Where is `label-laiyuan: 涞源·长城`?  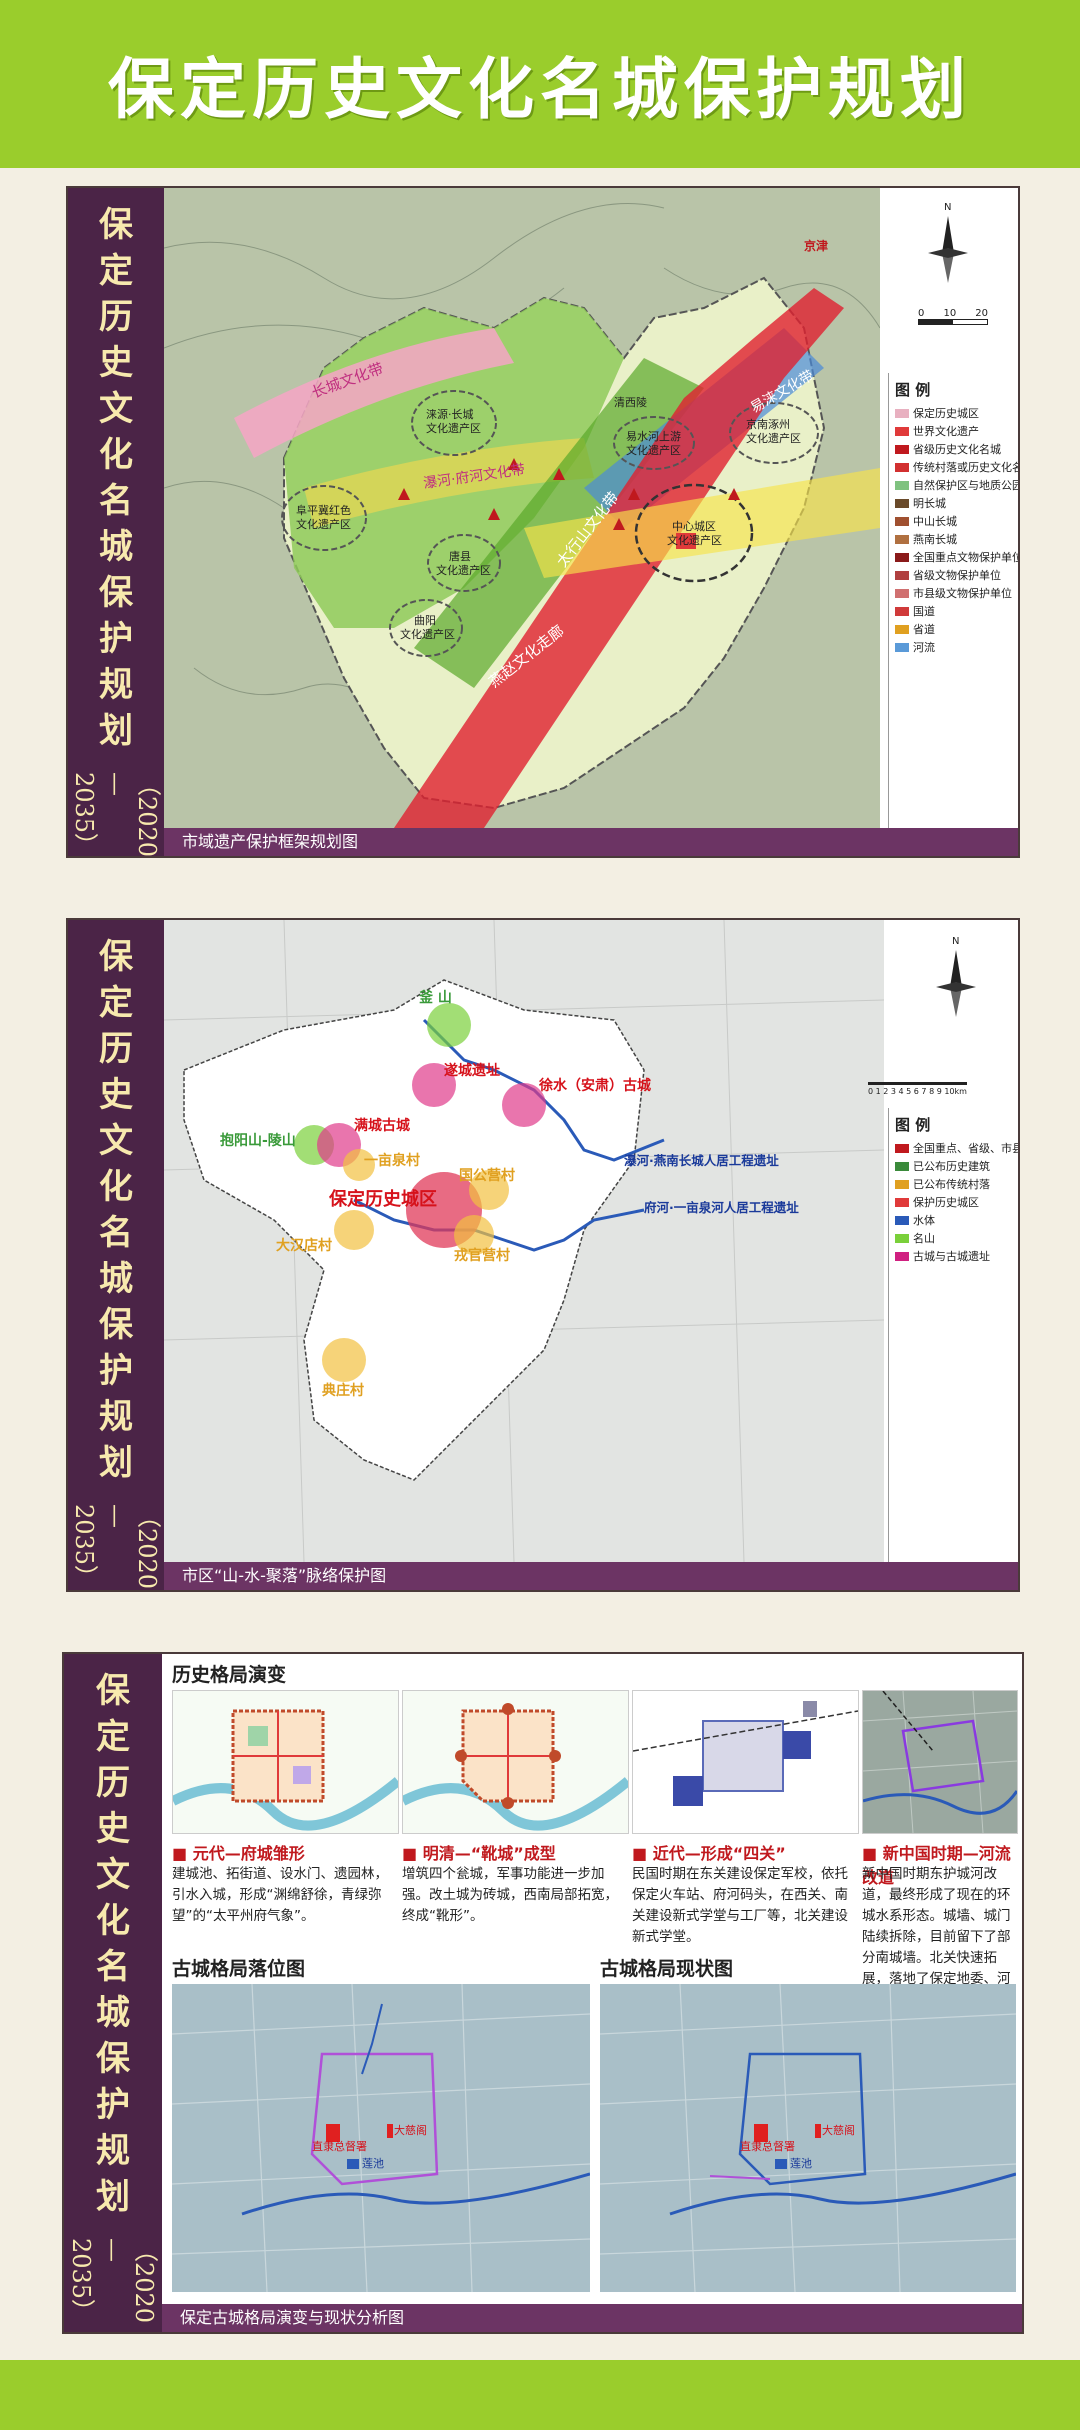 label-laiyuan: 涞源·长城 is located at coordinates (450, 414).